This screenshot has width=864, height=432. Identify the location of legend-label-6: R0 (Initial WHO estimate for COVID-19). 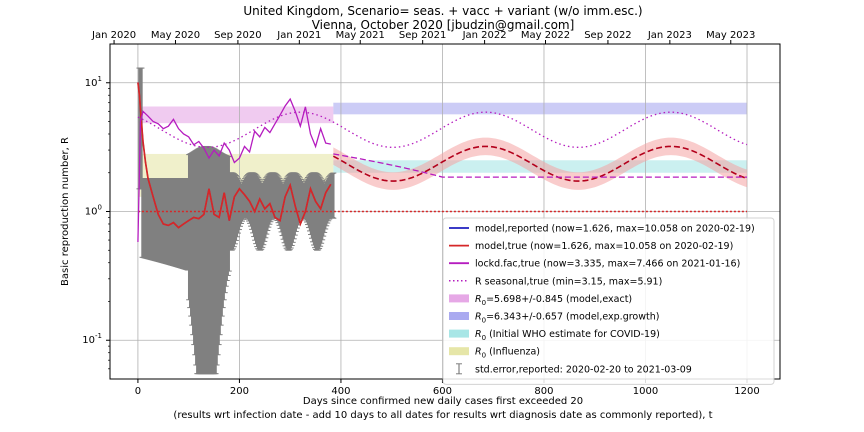
(567, 335).